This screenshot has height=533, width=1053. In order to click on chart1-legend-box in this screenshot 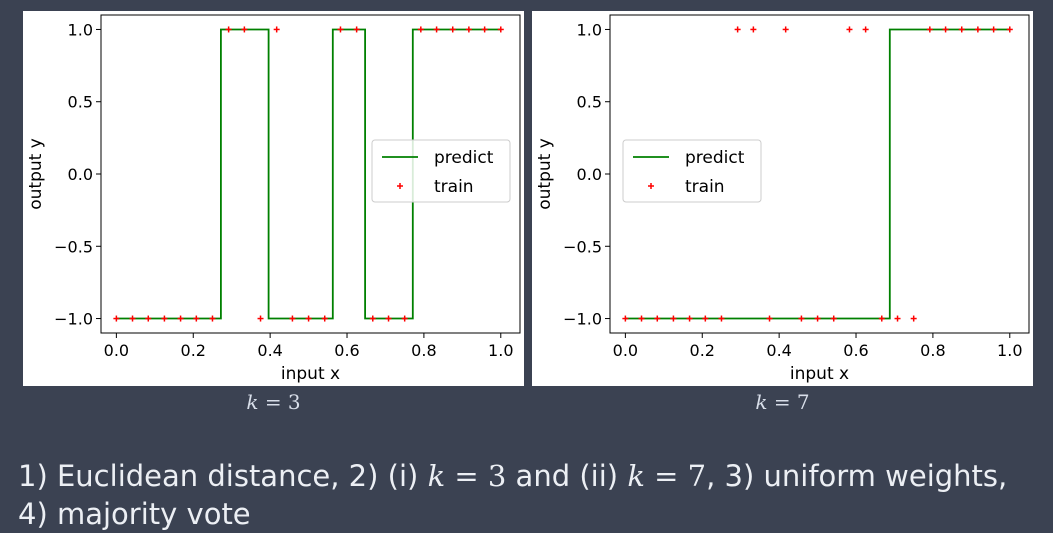, I will do `click(692, 171)`.